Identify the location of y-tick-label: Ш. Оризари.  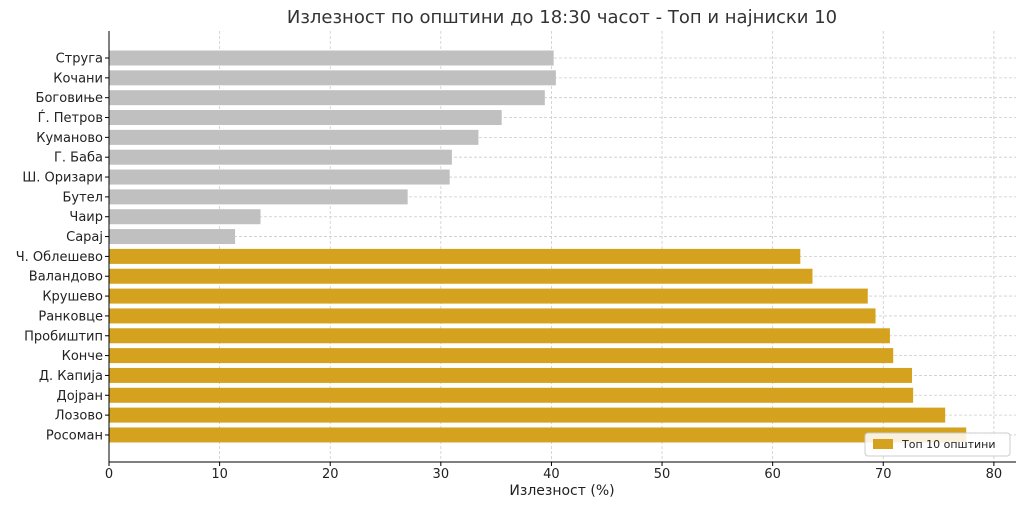
(62, 178).